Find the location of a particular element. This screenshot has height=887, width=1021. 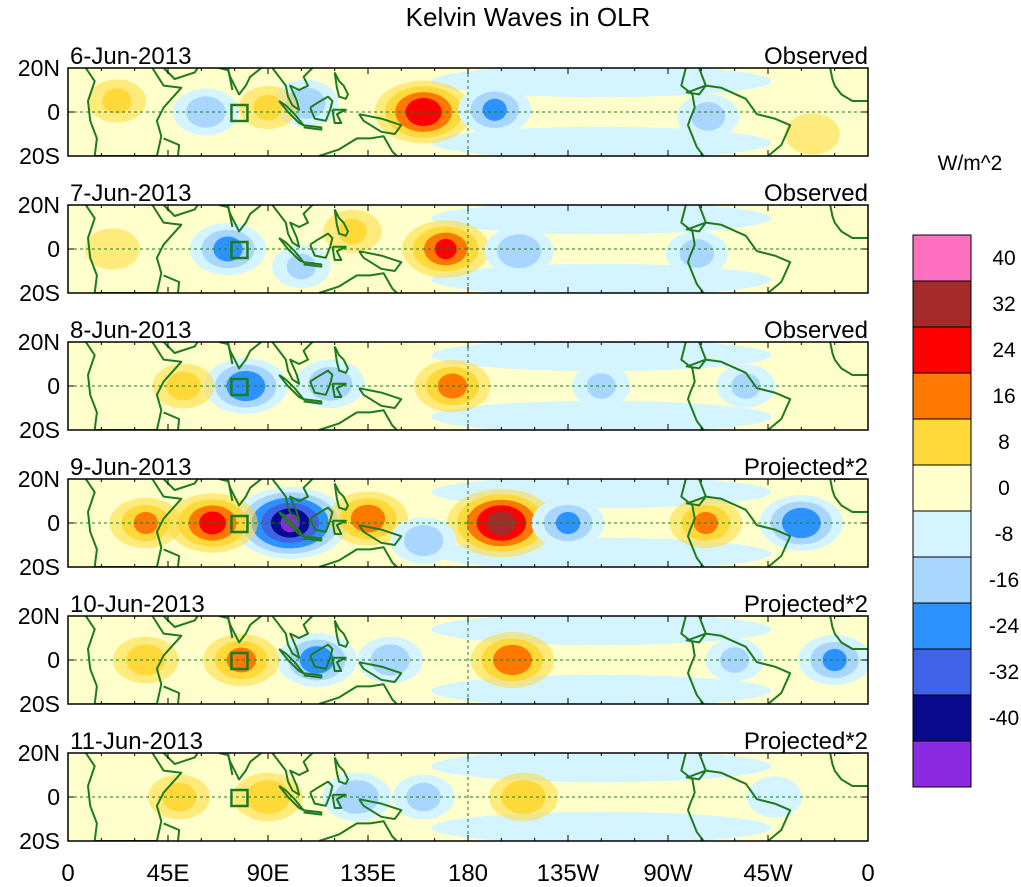

x-tick-label: 135E is located at coordinates (368, 873).